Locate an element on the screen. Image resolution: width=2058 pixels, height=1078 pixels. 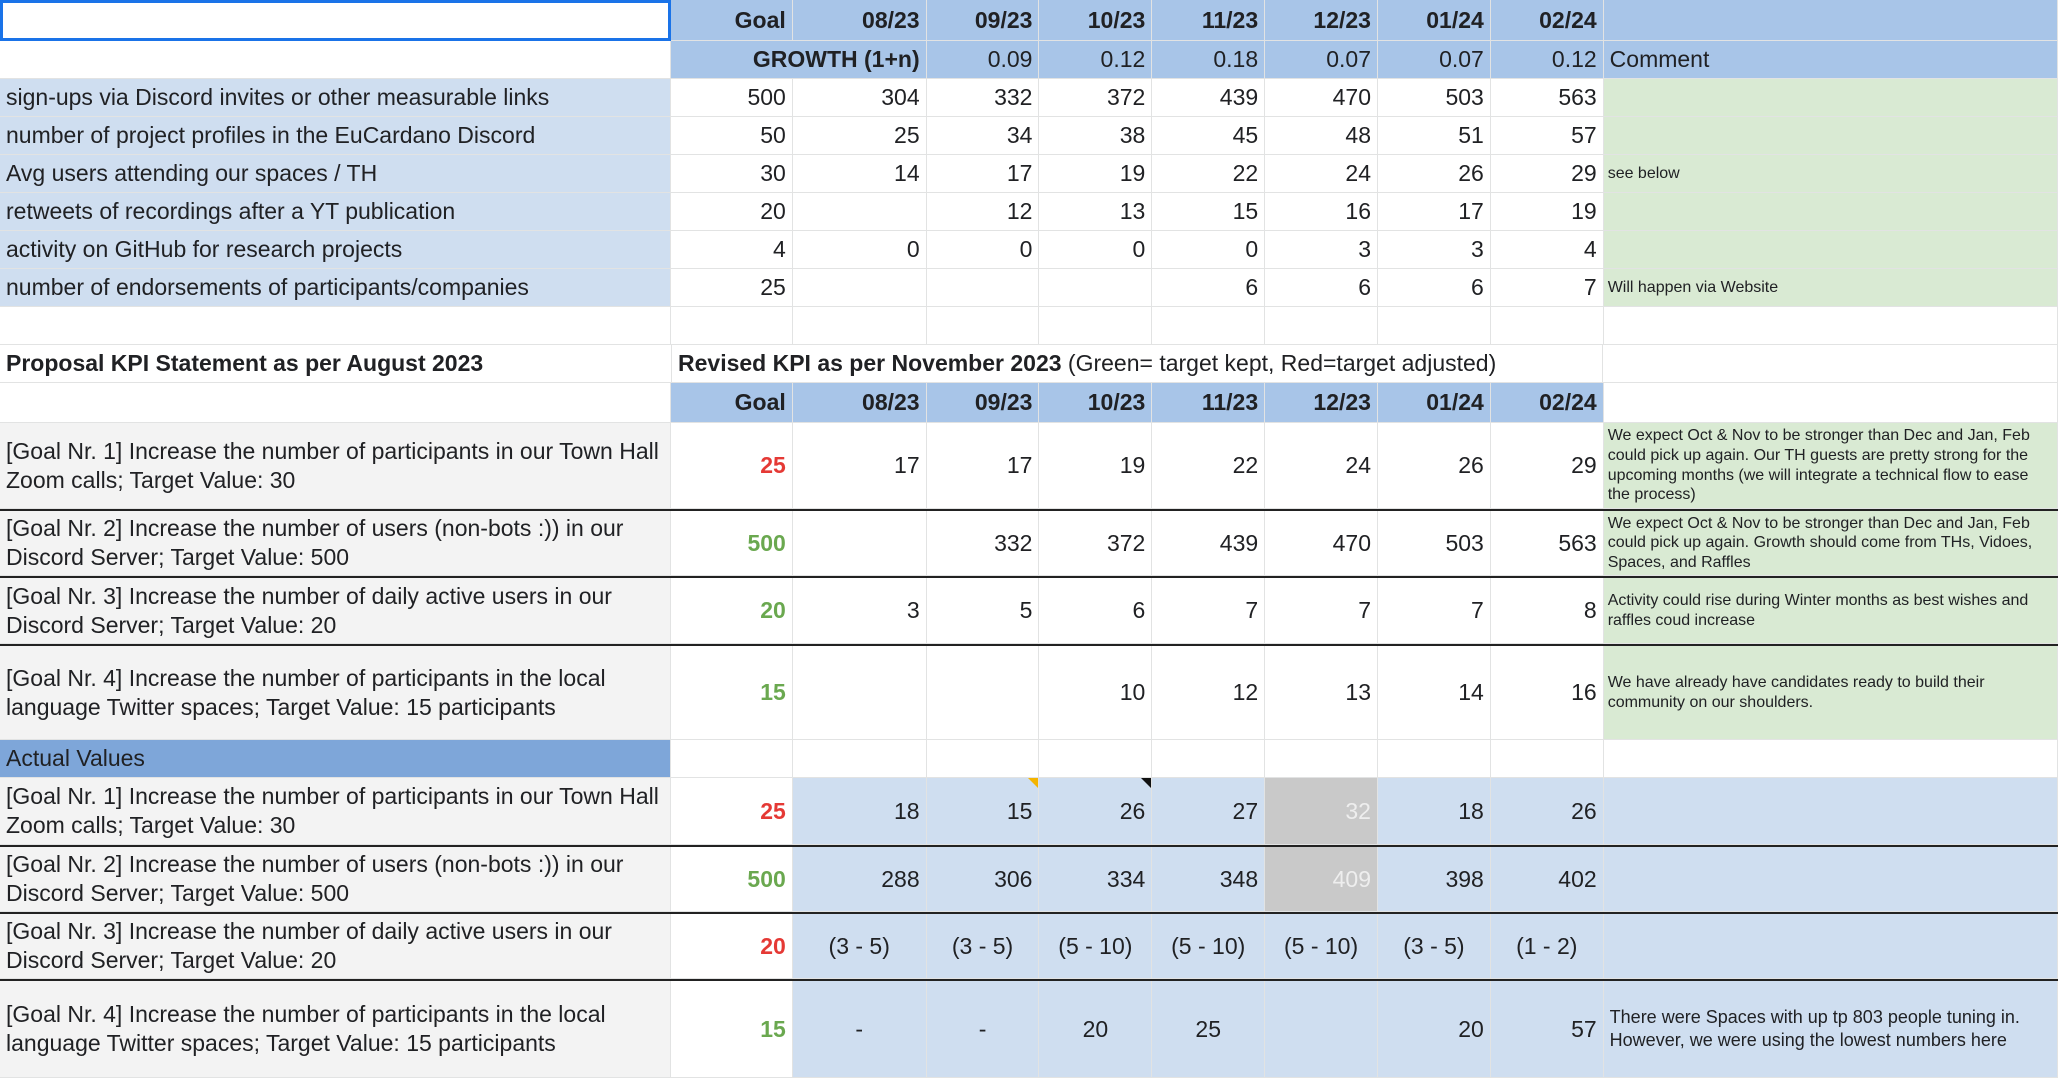
month-value: 16 is located at coordinates (1321, 212).